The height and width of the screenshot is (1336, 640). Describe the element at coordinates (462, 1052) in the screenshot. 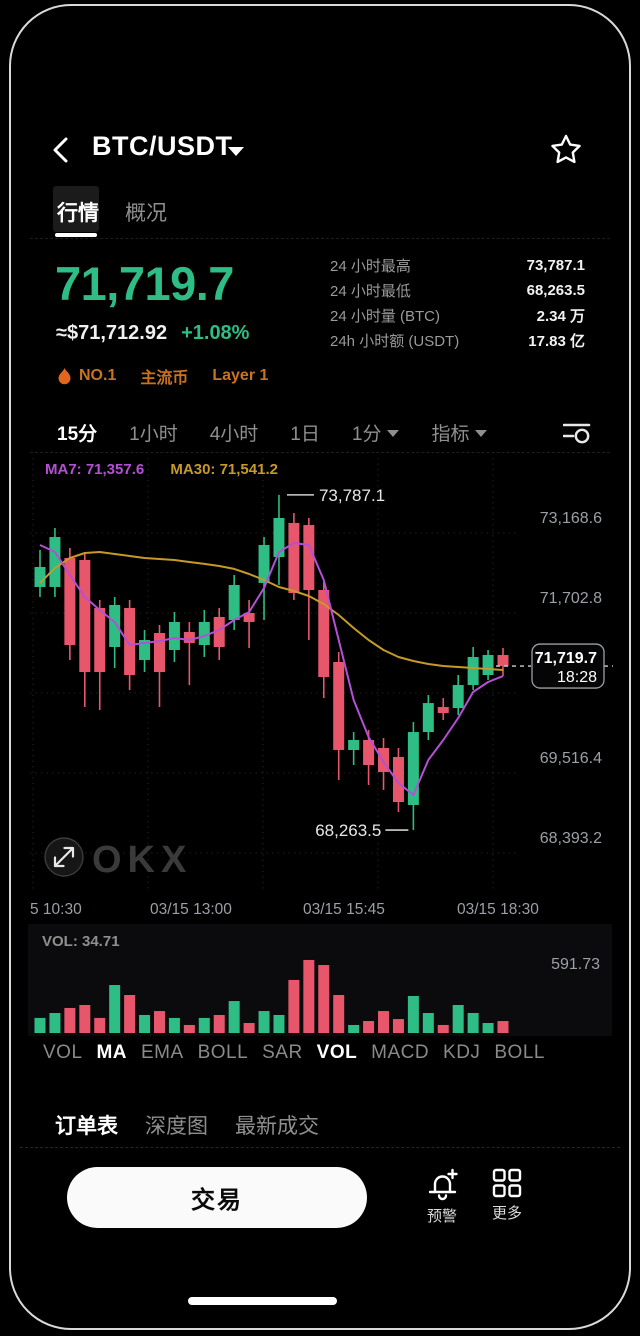

I see `indicator-kdj: KDJ` at that location.